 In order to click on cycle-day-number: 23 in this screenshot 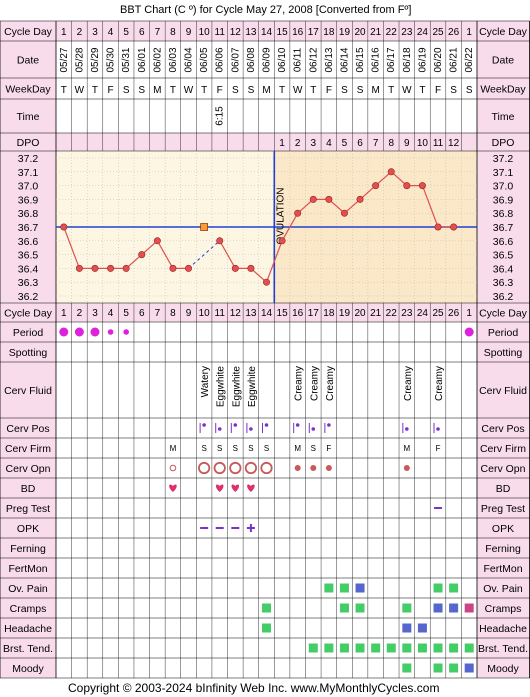, I will do `click(407, 32)`.